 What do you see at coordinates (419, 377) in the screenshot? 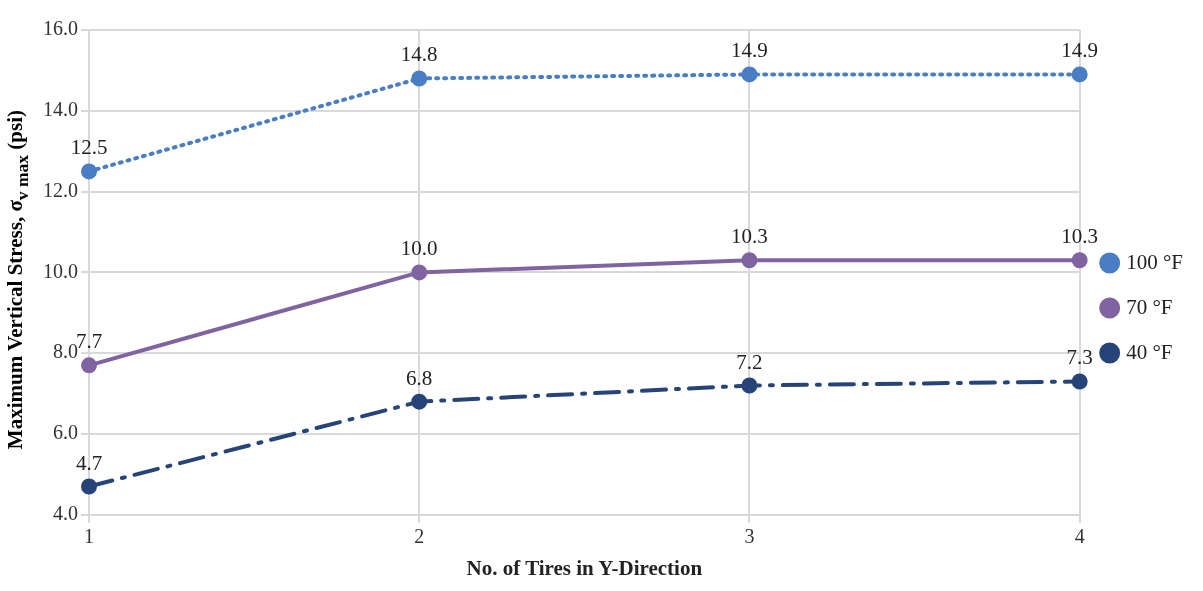
I see `data-label: 6.8` at bounding box center [419, 377].